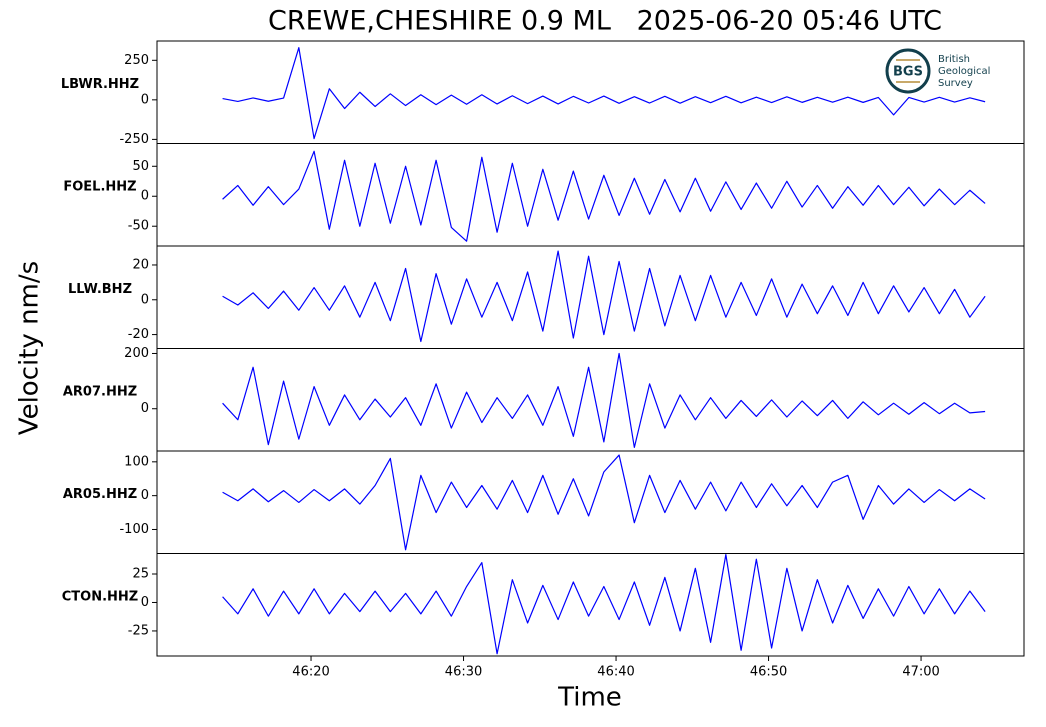 This screenshot has width=1046, height=727. I want to click on station-label: CTON.HHZ, so click(100, 596).